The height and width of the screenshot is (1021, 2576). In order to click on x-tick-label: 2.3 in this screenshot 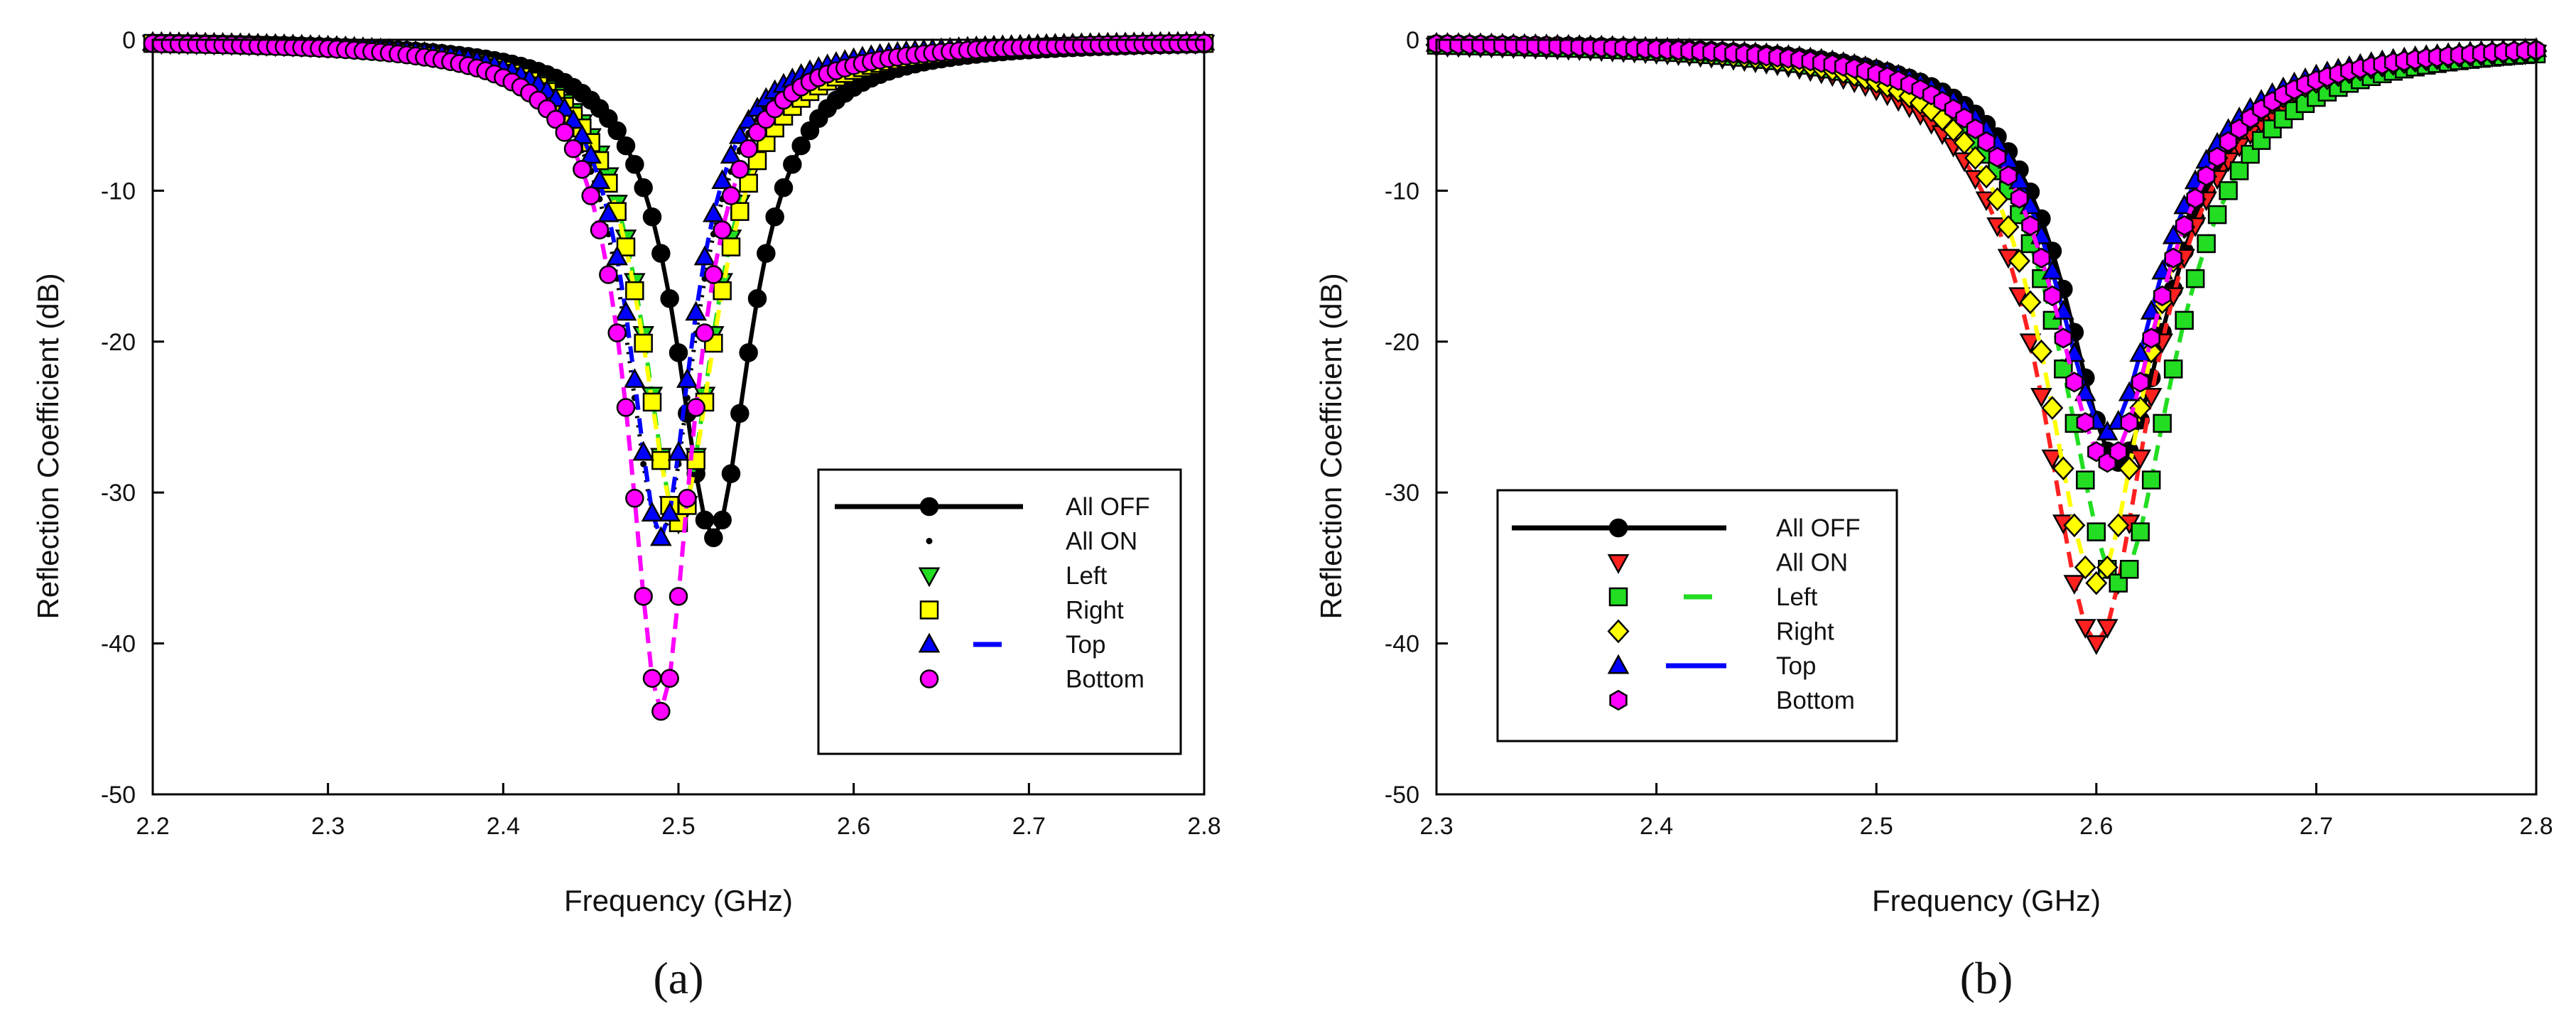, I will do `click(328, 826)`.